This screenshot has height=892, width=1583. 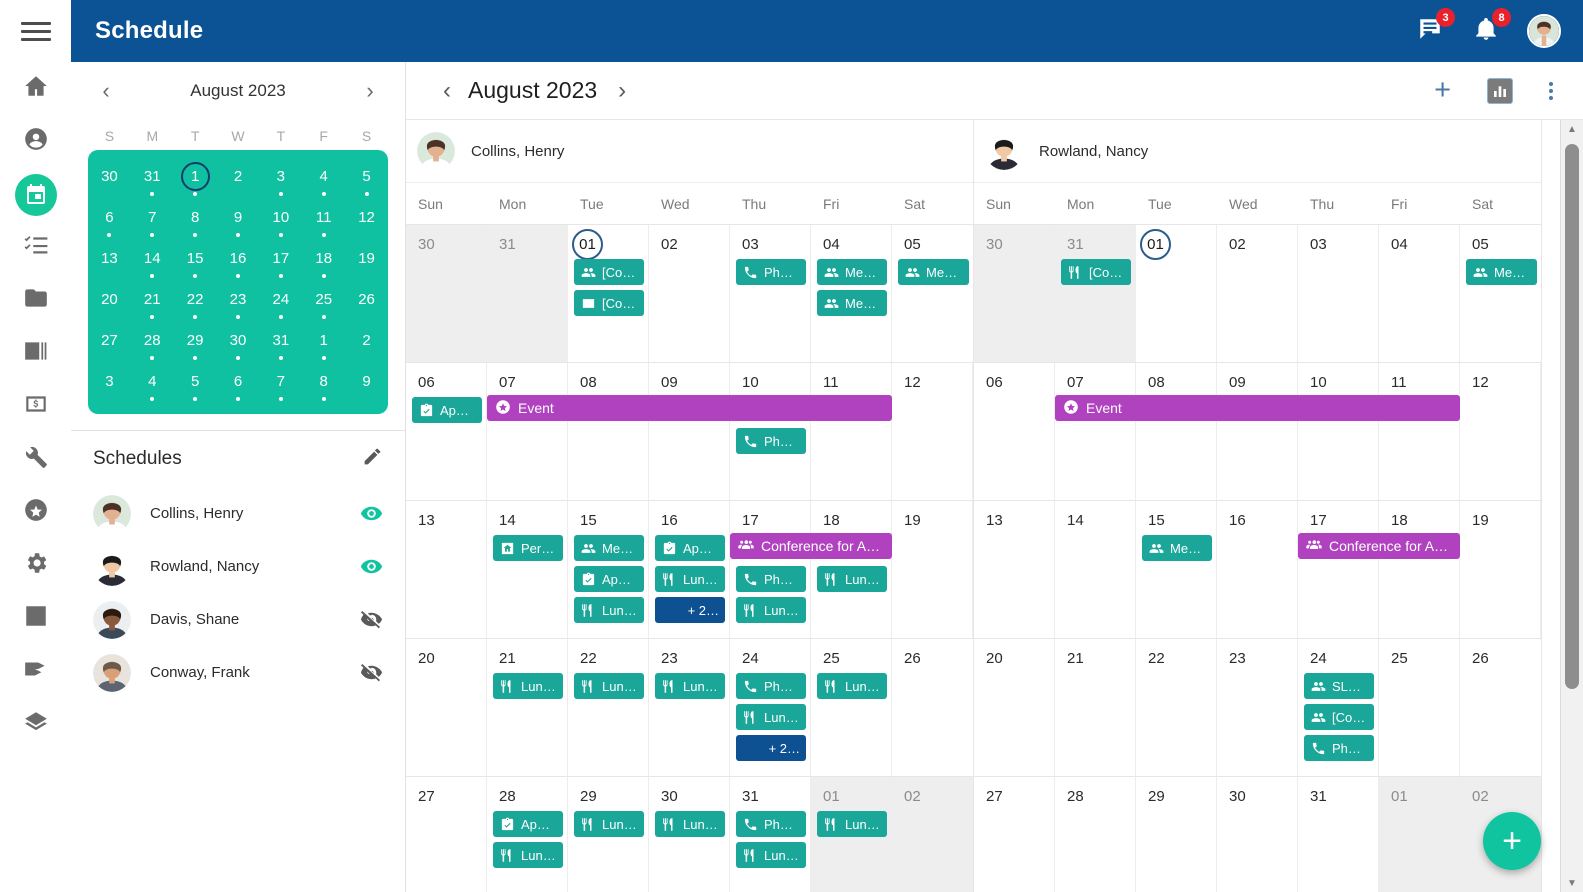 What do you see at coordinates (323, 383) in the screenshot?
I see `mini-cal-day-5-5: 8` at bounding box center [323, 383].